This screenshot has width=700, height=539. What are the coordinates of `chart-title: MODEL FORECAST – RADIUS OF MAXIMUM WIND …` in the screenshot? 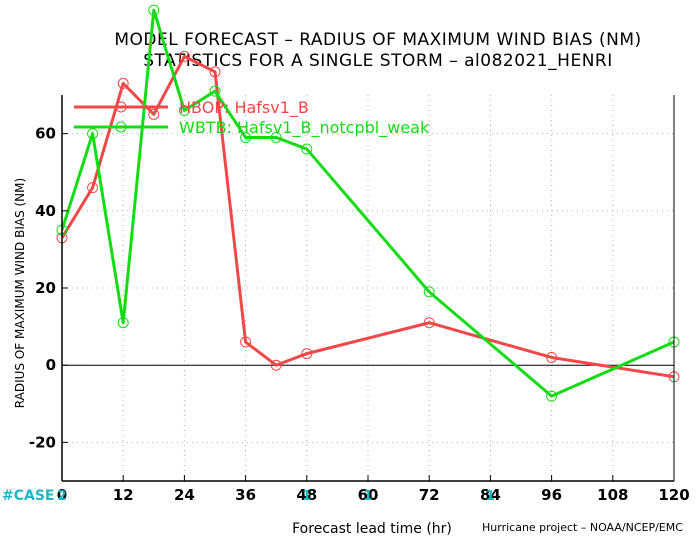 It's located at (378, 40).